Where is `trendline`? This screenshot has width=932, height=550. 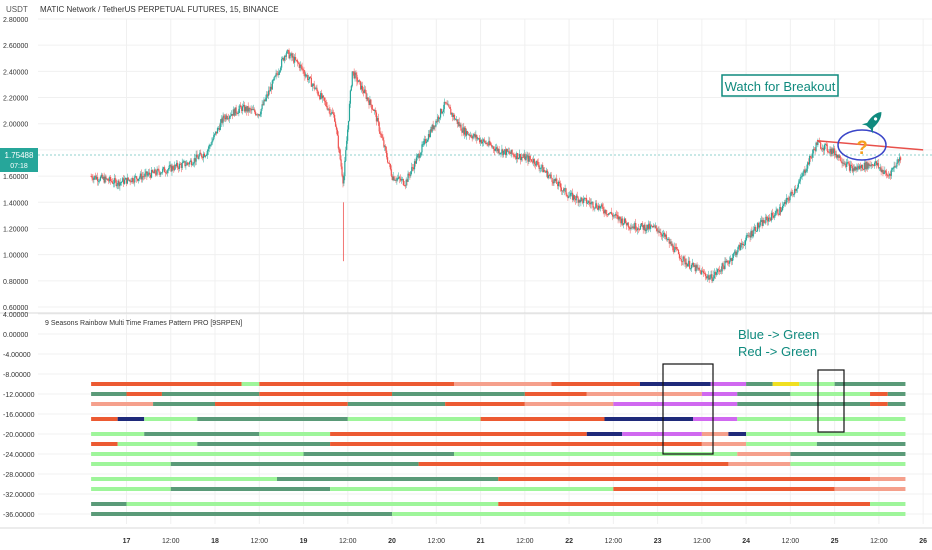 trendline is located at coordinates (870, 145).